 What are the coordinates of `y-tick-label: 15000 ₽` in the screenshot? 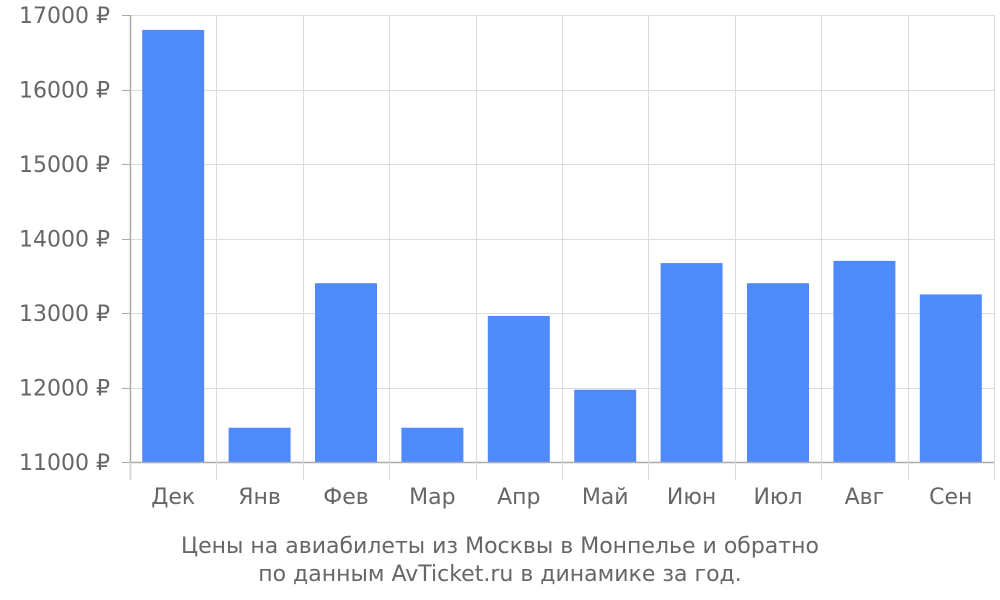 It's located at (64, 165).